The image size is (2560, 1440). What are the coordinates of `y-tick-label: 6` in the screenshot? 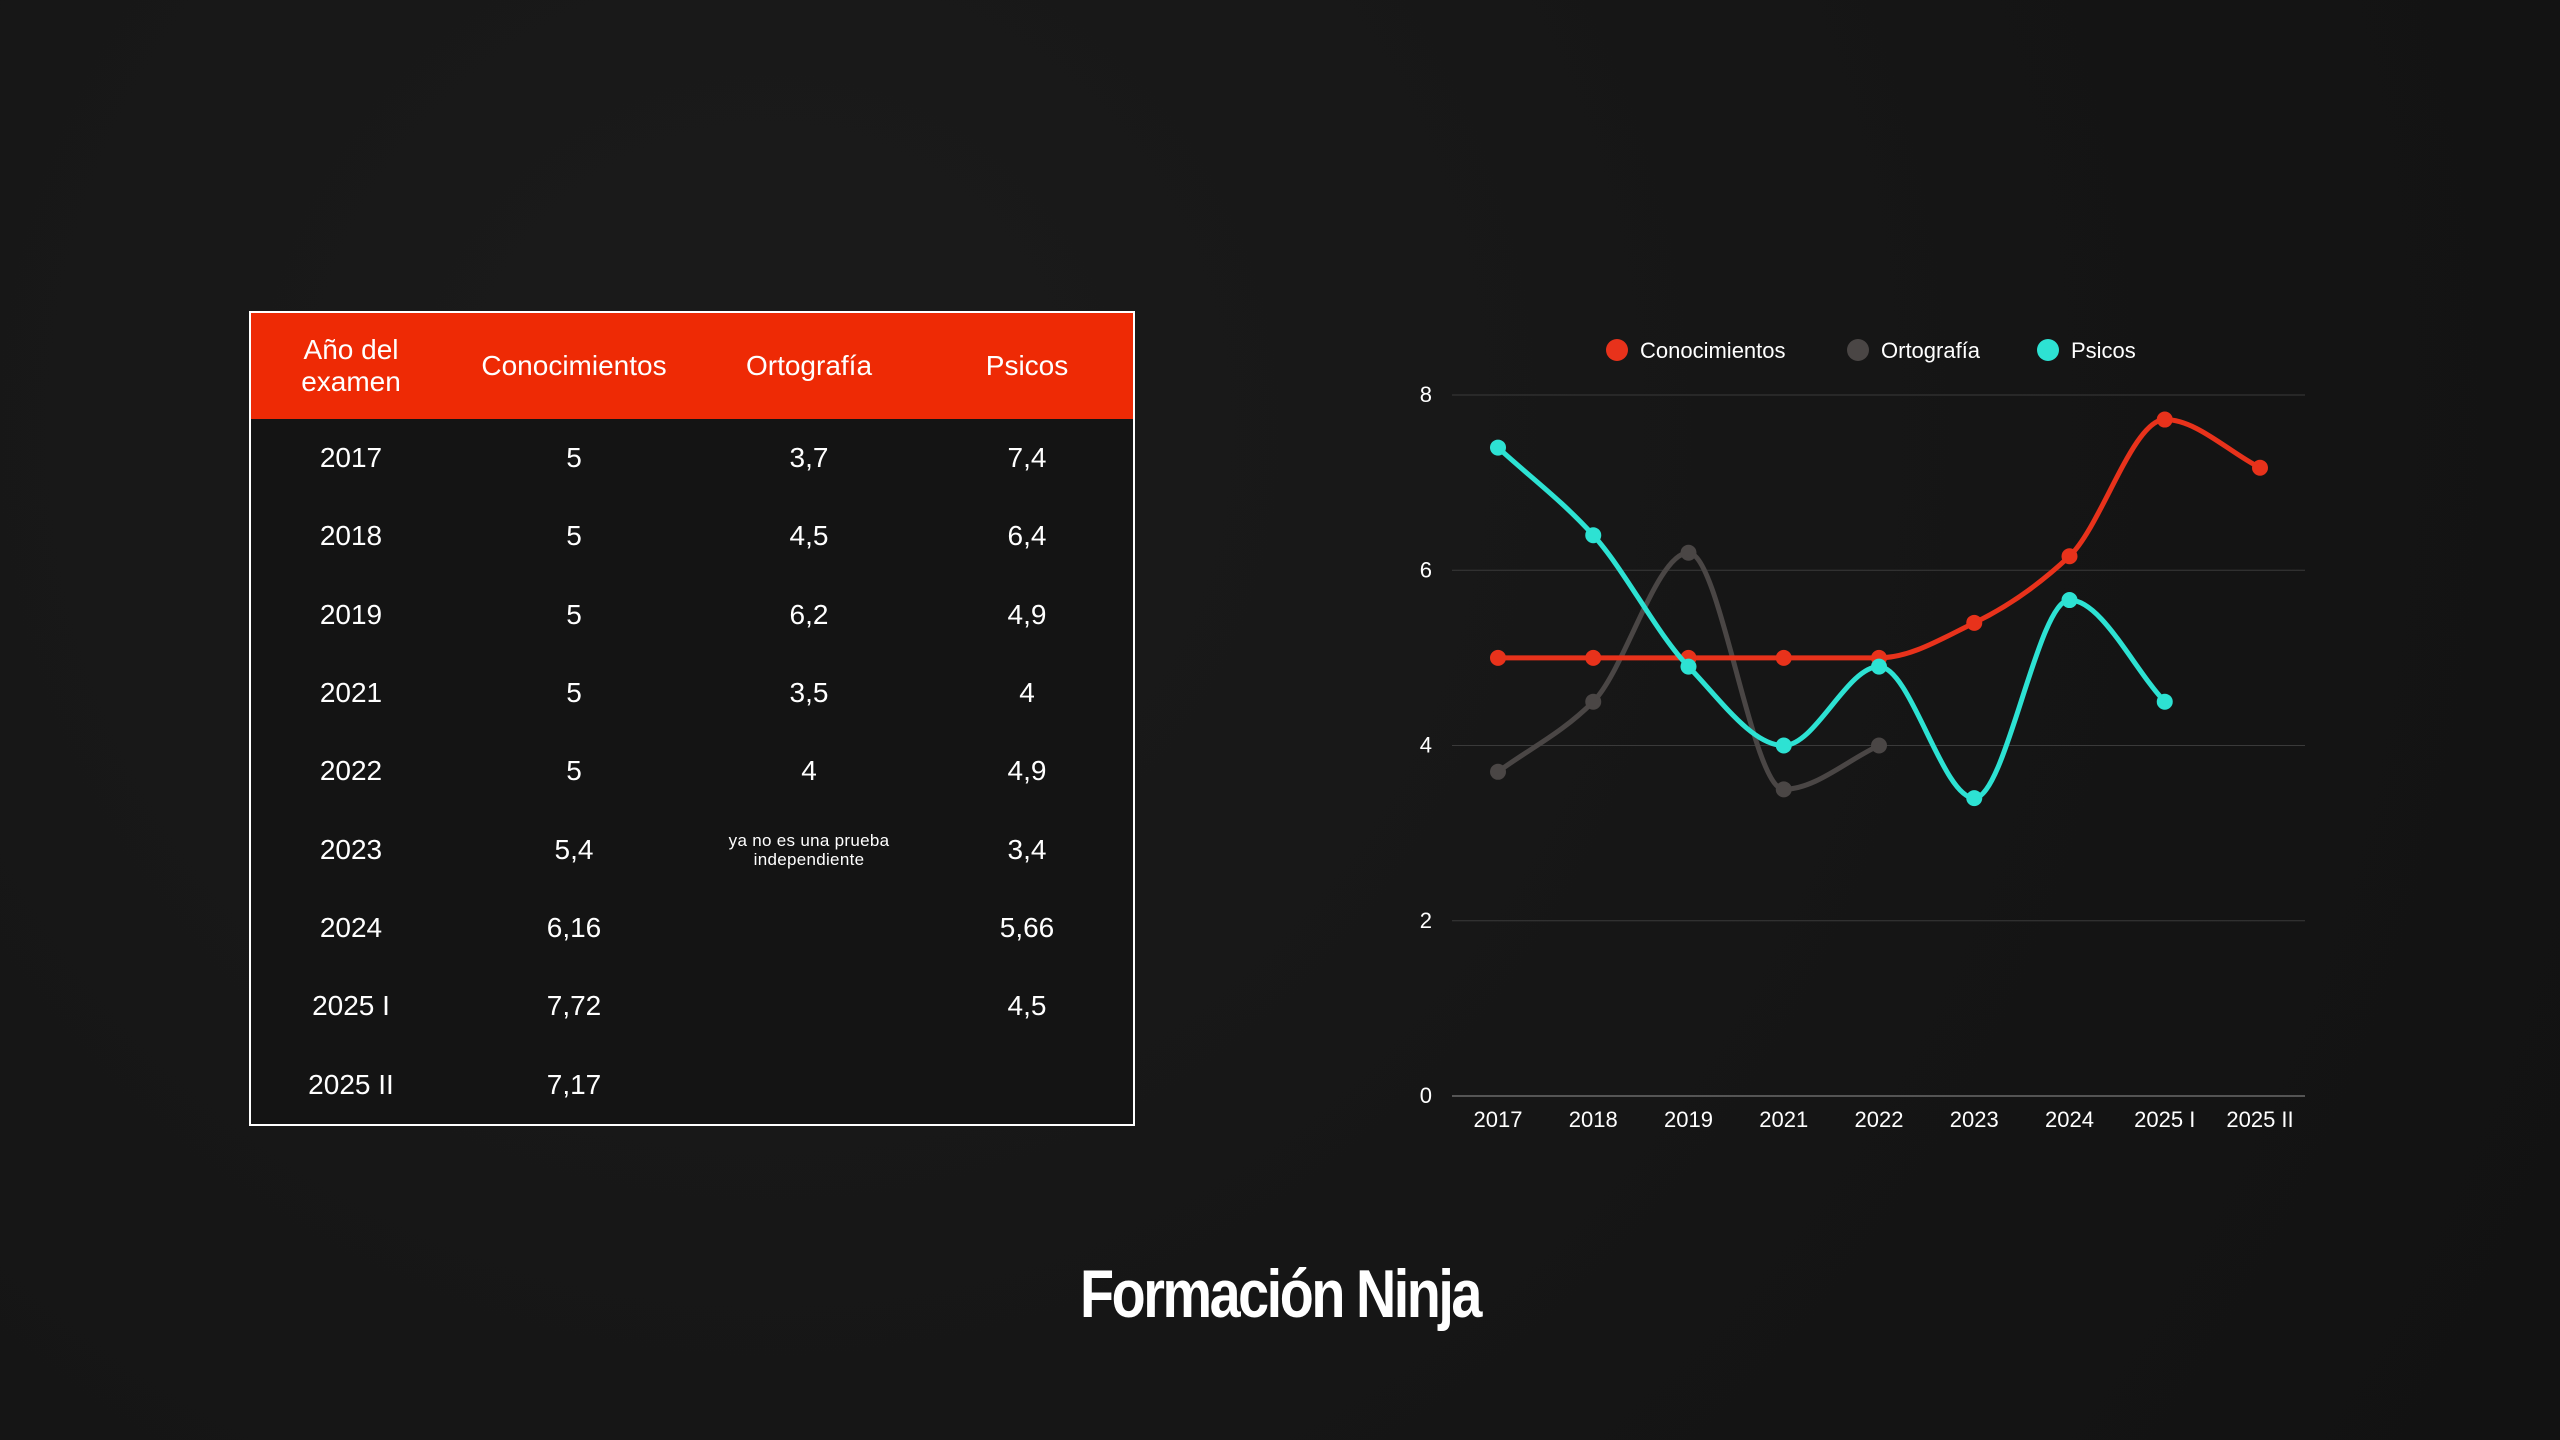 It's located at (1426, 569).